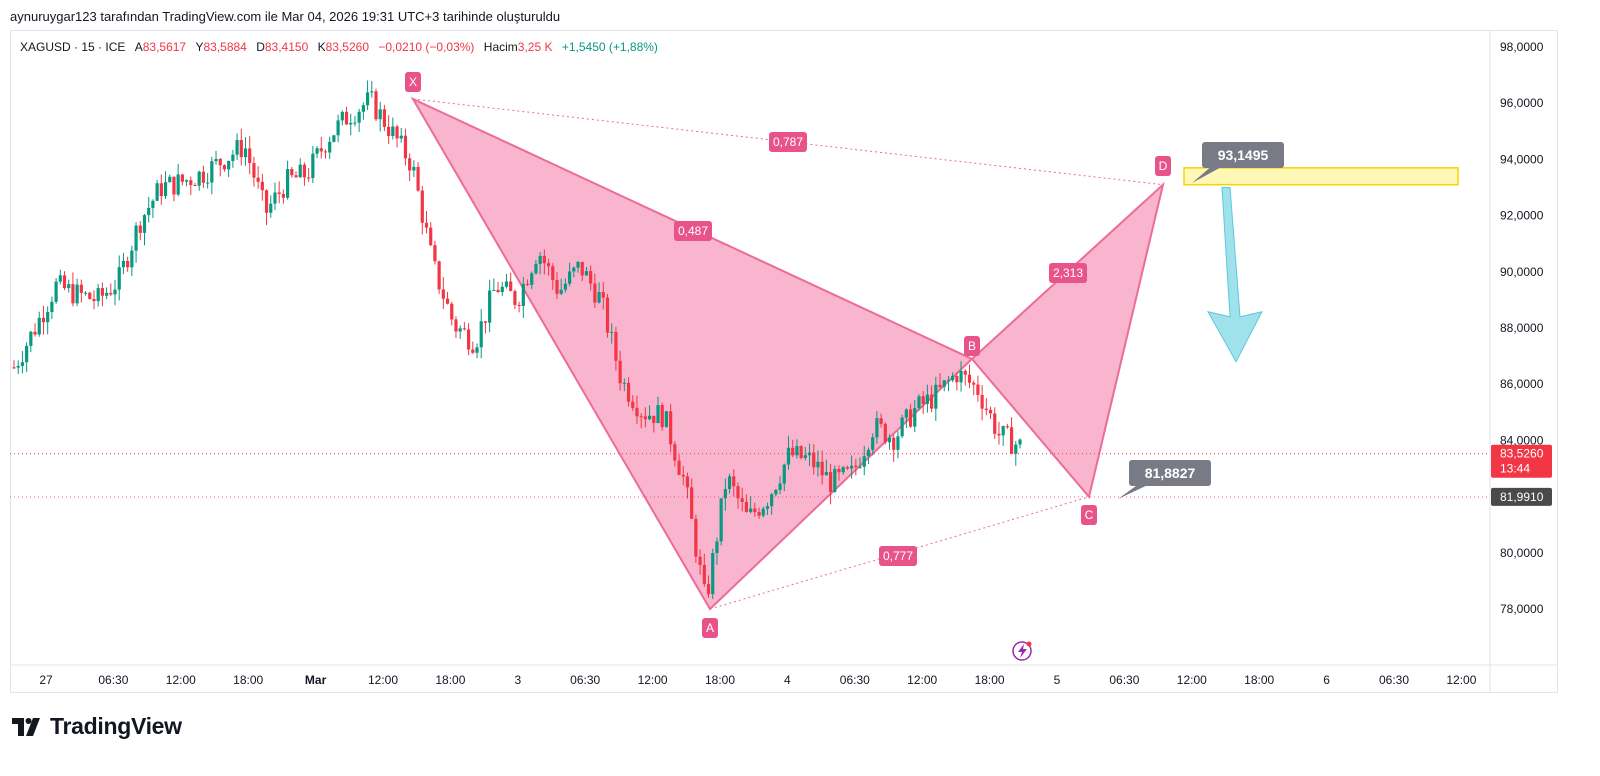 This screenshot has height=776, width=1600. What do you see at coordinates (788, 142) in the screenshot?
I see `ratio-label: 0,787` at bounding box center [788, 142].